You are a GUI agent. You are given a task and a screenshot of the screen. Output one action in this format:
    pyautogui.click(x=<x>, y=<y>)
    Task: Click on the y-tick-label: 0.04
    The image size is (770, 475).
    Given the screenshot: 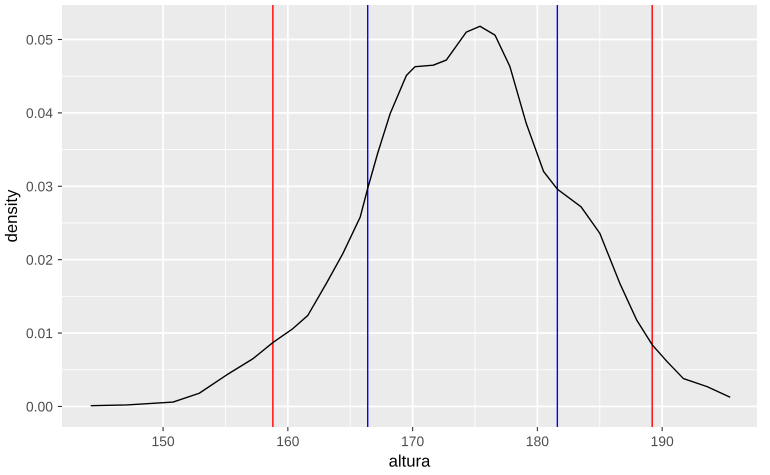 What is the action you would take?
    pyautogui.click(x=39, y=113)
    